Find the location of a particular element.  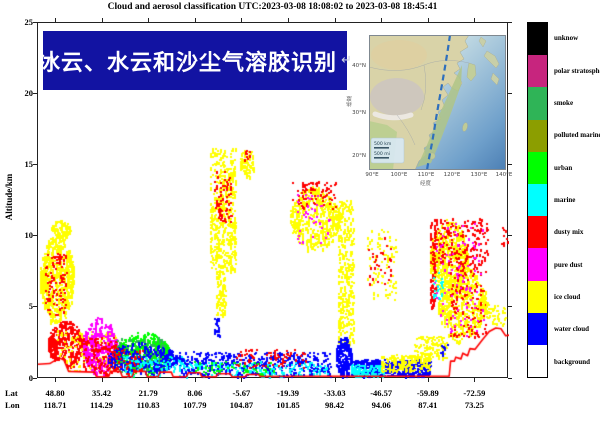

map-x-tick: 90°E is located at coordinates (372, 175).